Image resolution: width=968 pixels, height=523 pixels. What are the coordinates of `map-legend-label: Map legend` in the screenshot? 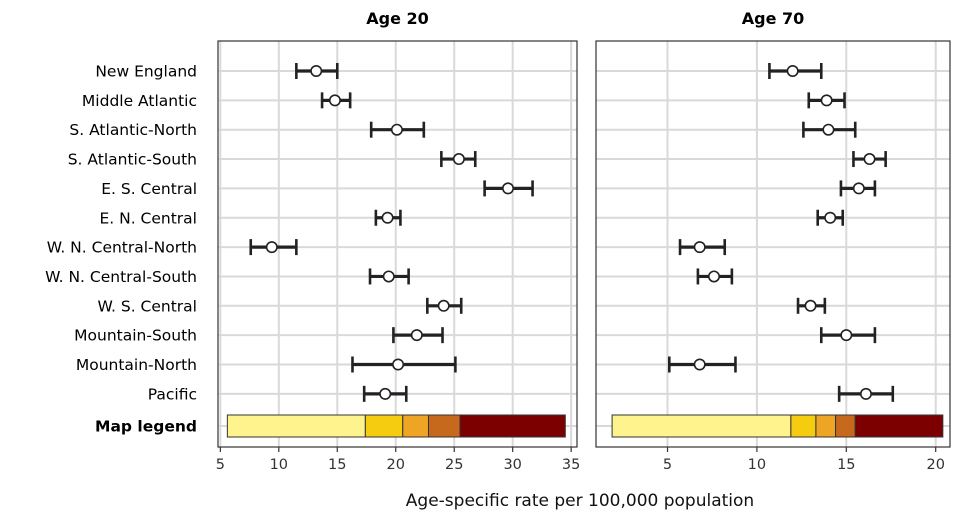 It's located at (146, 427).